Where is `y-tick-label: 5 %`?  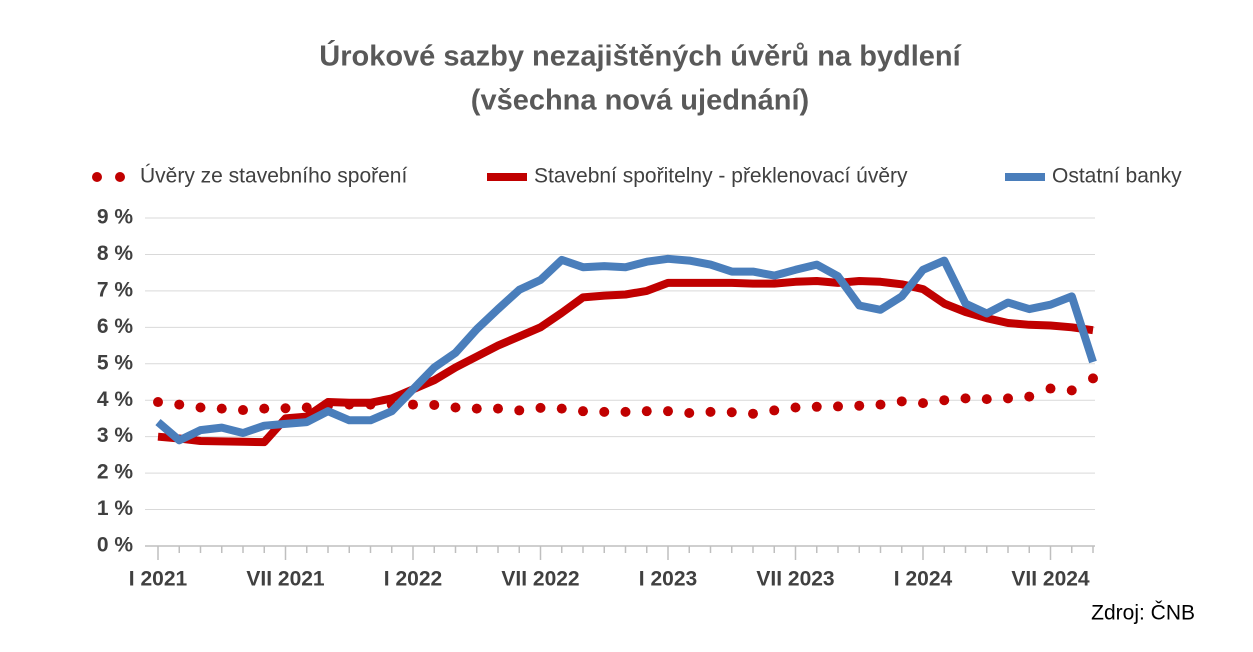 y-tick-label: 5 % is located at coordinates (115, 362).